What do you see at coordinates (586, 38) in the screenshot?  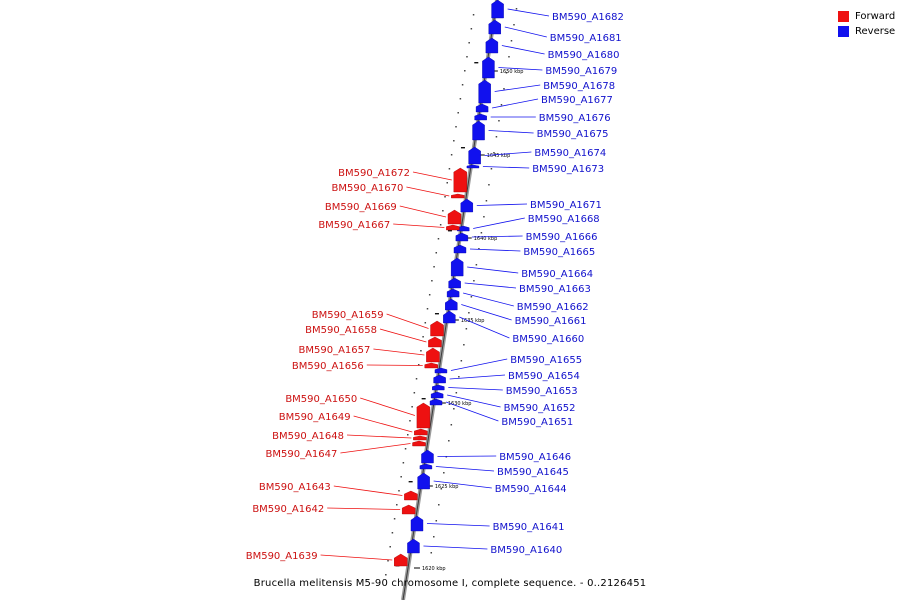 I see `reverse-gene-label: BM590_A1681` at bounding box center [586, 38].